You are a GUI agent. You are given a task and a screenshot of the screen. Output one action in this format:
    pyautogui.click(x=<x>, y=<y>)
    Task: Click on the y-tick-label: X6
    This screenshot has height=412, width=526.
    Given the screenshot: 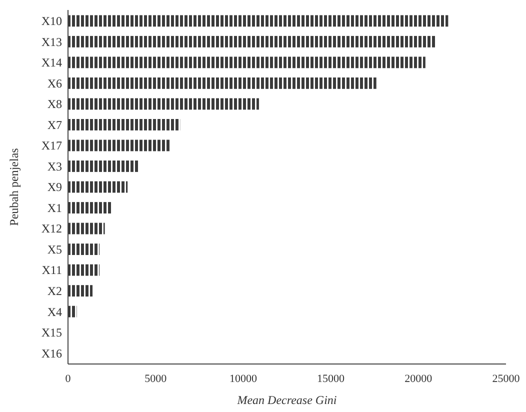 What is the action you would take?
    pyautogui.click(x=54, y=83)
    